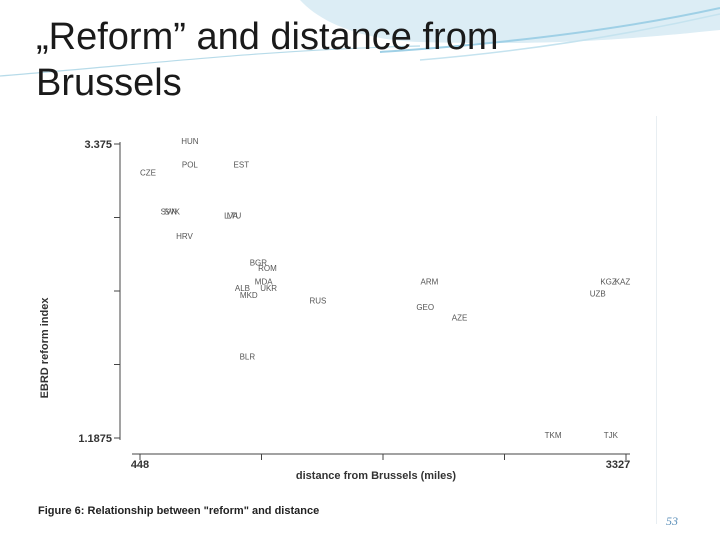  I want to click on y-tick-label: 3.375, so click(98, 145).